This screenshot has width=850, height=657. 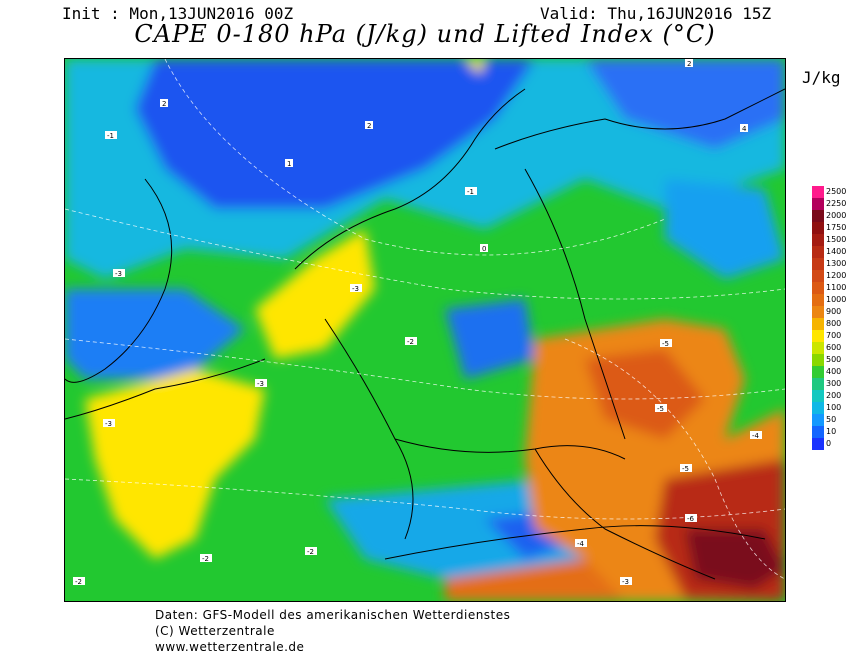 What do you see at coordinates (178, 13) in the screenshot?
I see `init-time: Init : Mon,13JUN2016 00Z` at bounding box center [178, 13].